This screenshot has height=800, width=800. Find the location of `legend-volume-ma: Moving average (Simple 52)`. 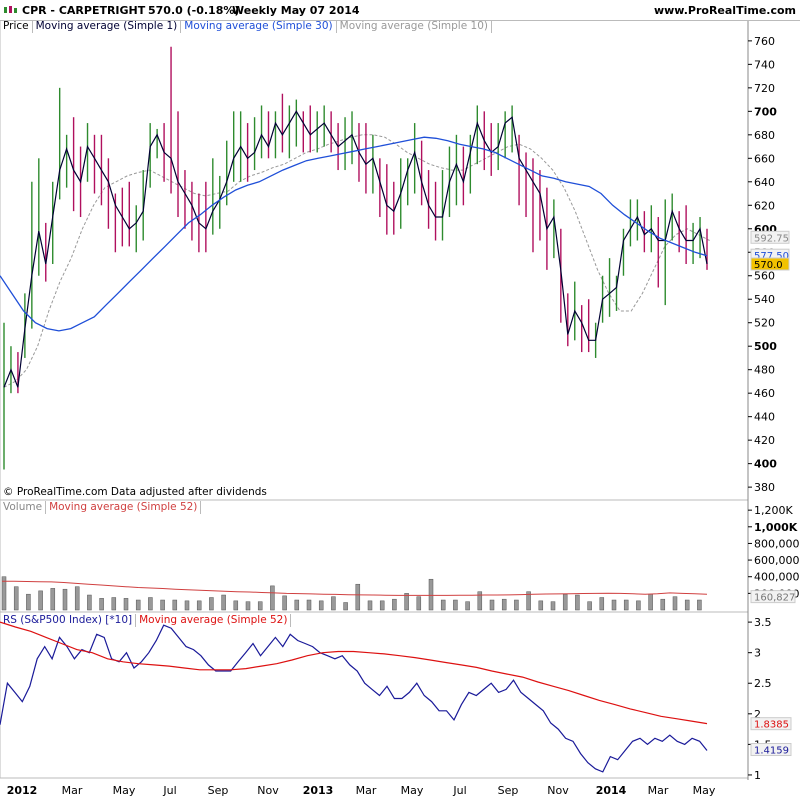

legend-volume-ma: Moving average (Simple 52) is located at coordinates (124, 507).